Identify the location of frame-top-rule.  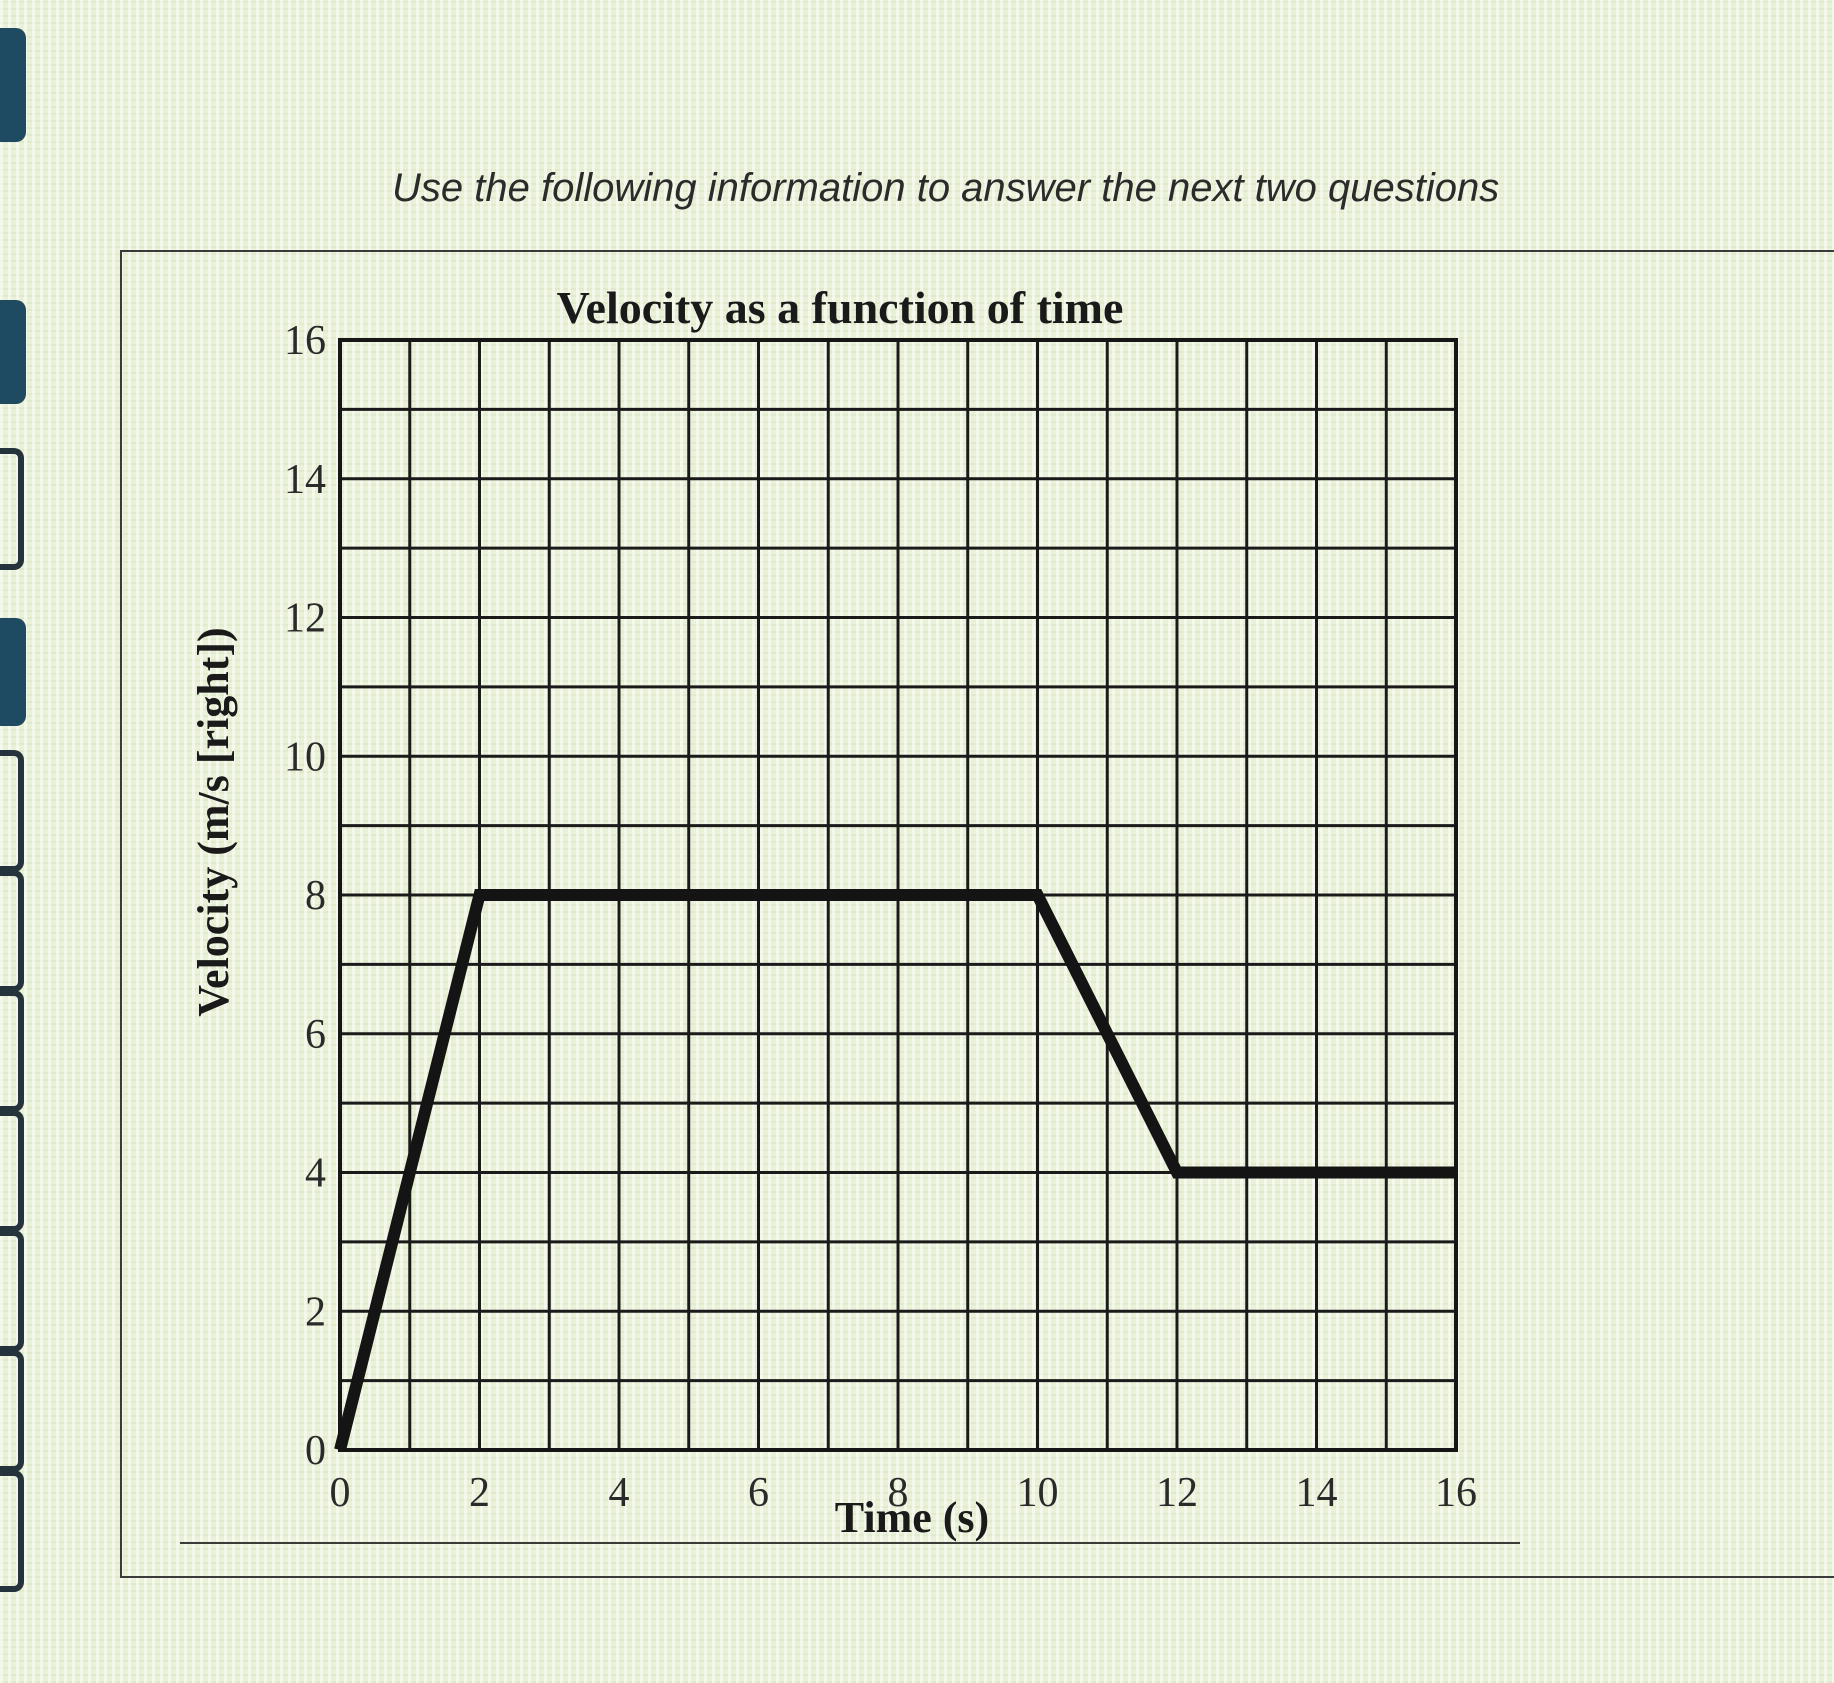
(977, 251).